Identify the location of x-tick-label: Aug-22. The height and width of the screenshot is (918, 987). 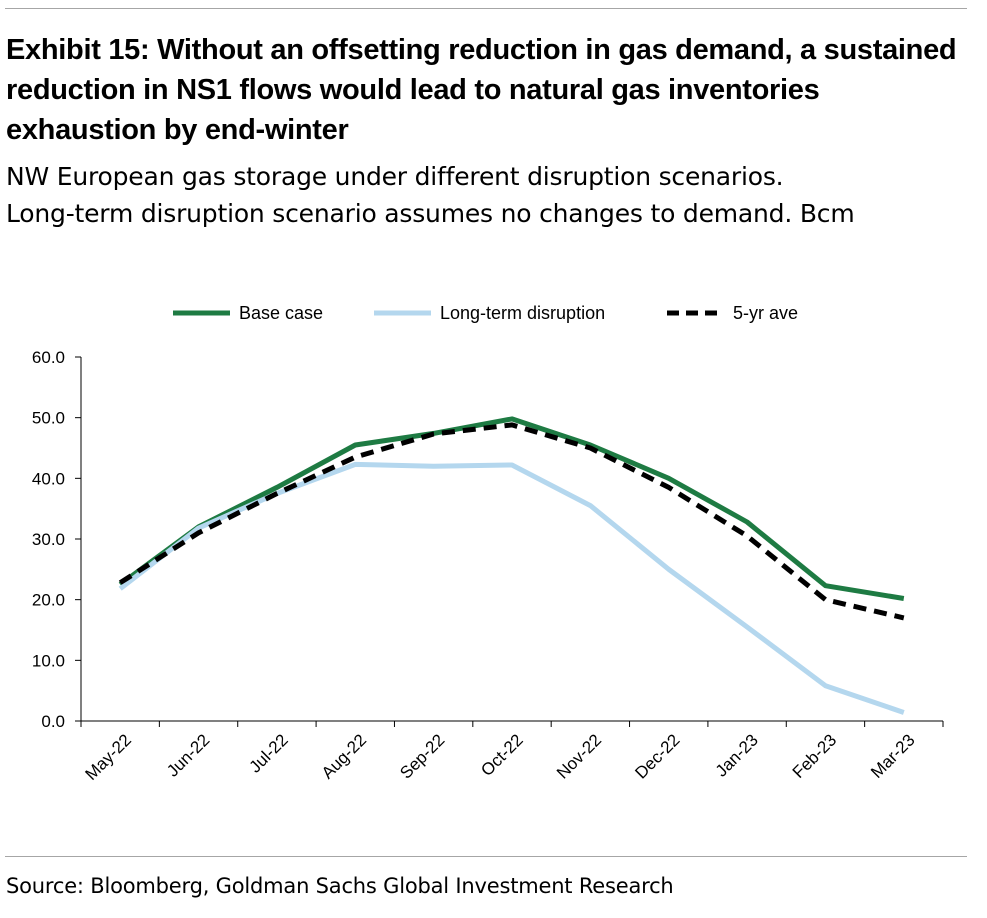
(344, 756).